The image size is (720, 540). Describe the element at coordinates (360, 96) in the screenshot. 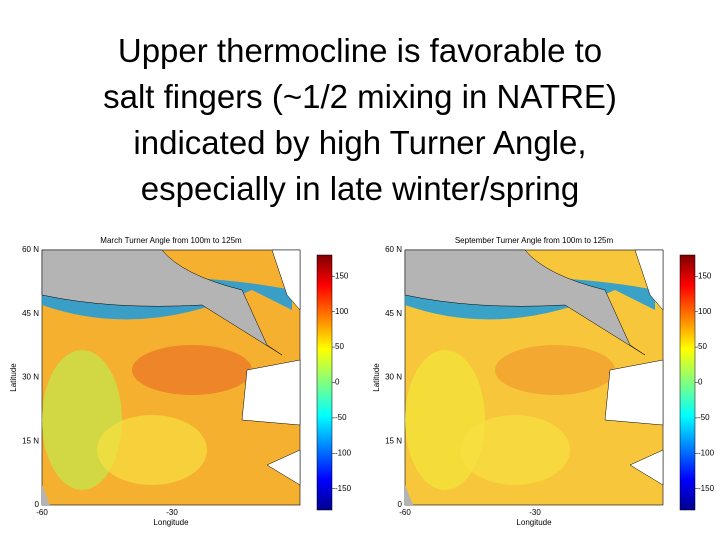

I see `title-line: salt fingers (~1/2 mixing in NATRE)` at that location.